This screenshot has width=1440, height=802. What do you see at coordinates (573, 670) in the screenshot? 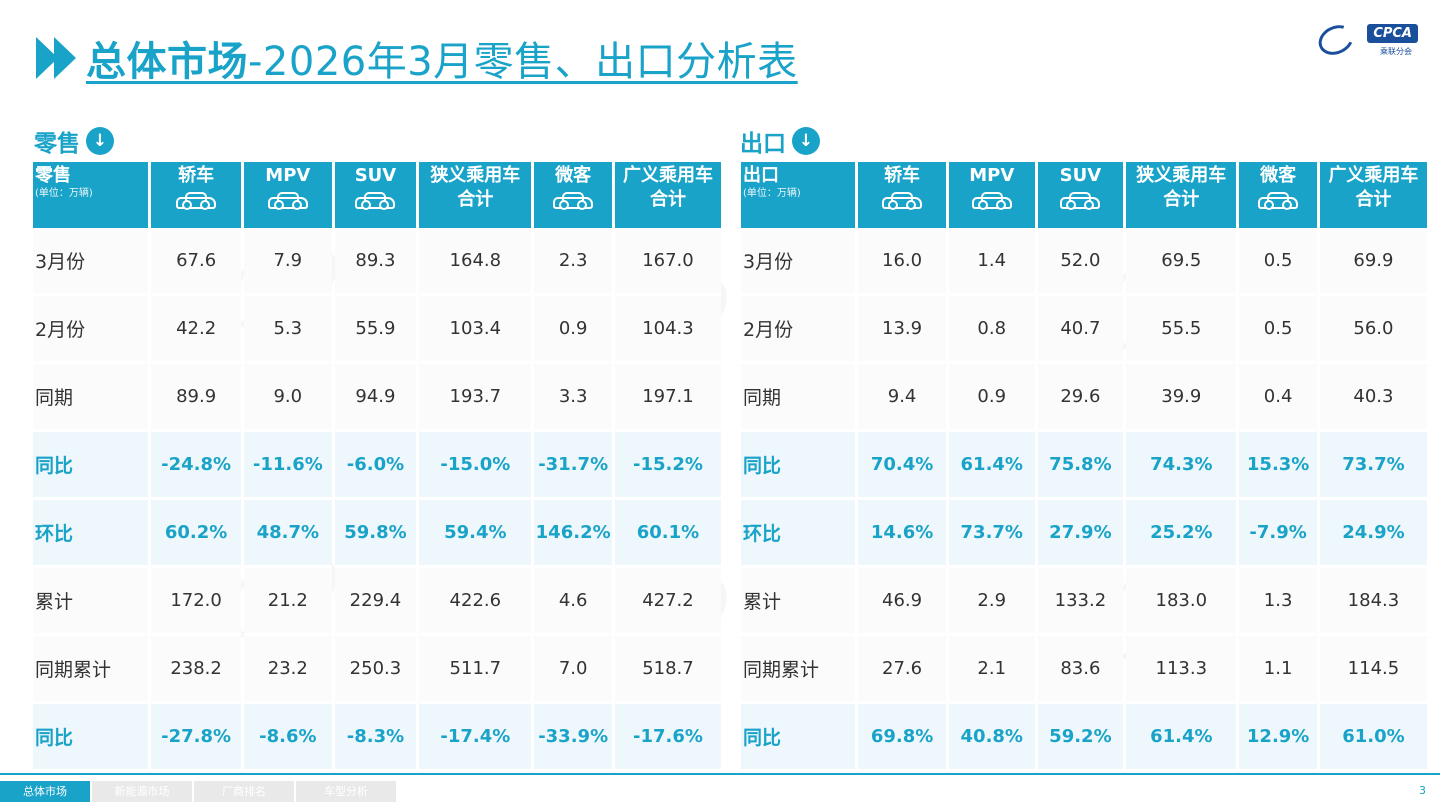
I see `table-cell: 7.0` at bounding box center [573, 670].